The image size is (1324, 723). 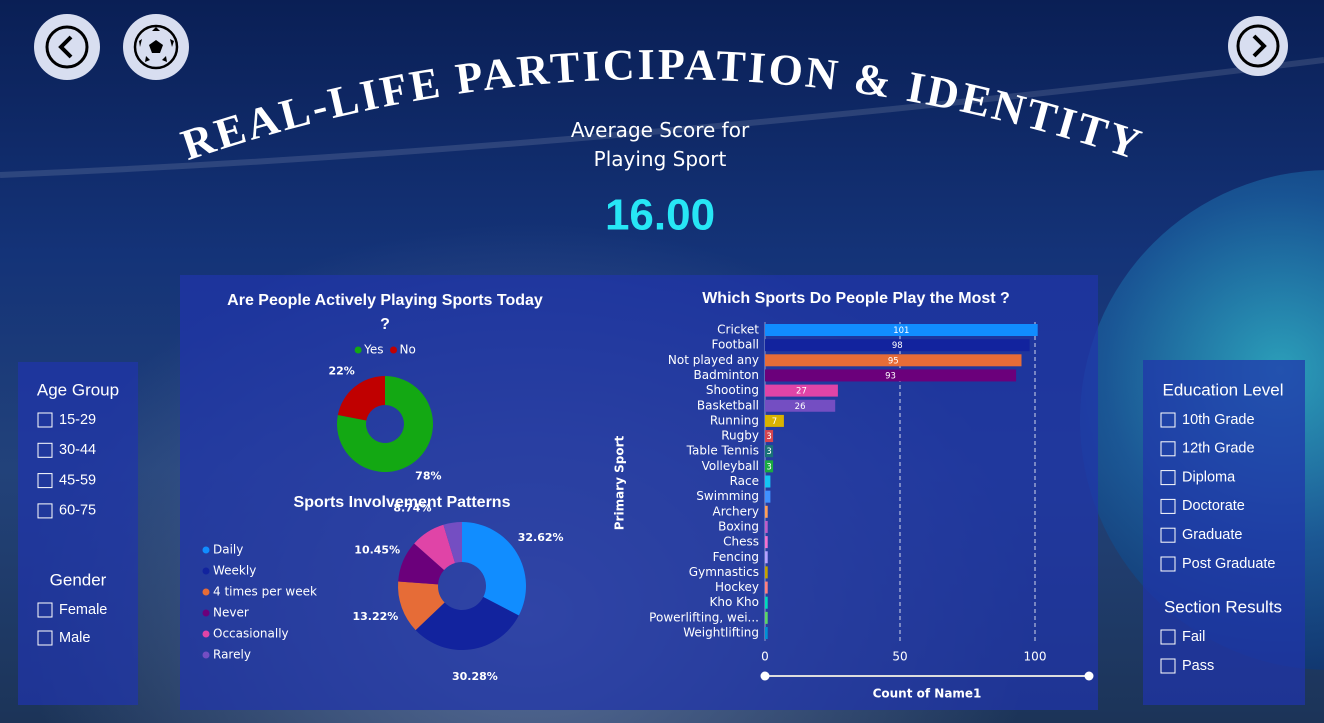 I want to click on slicer-option: 30-44, so click(x=77, y=450).